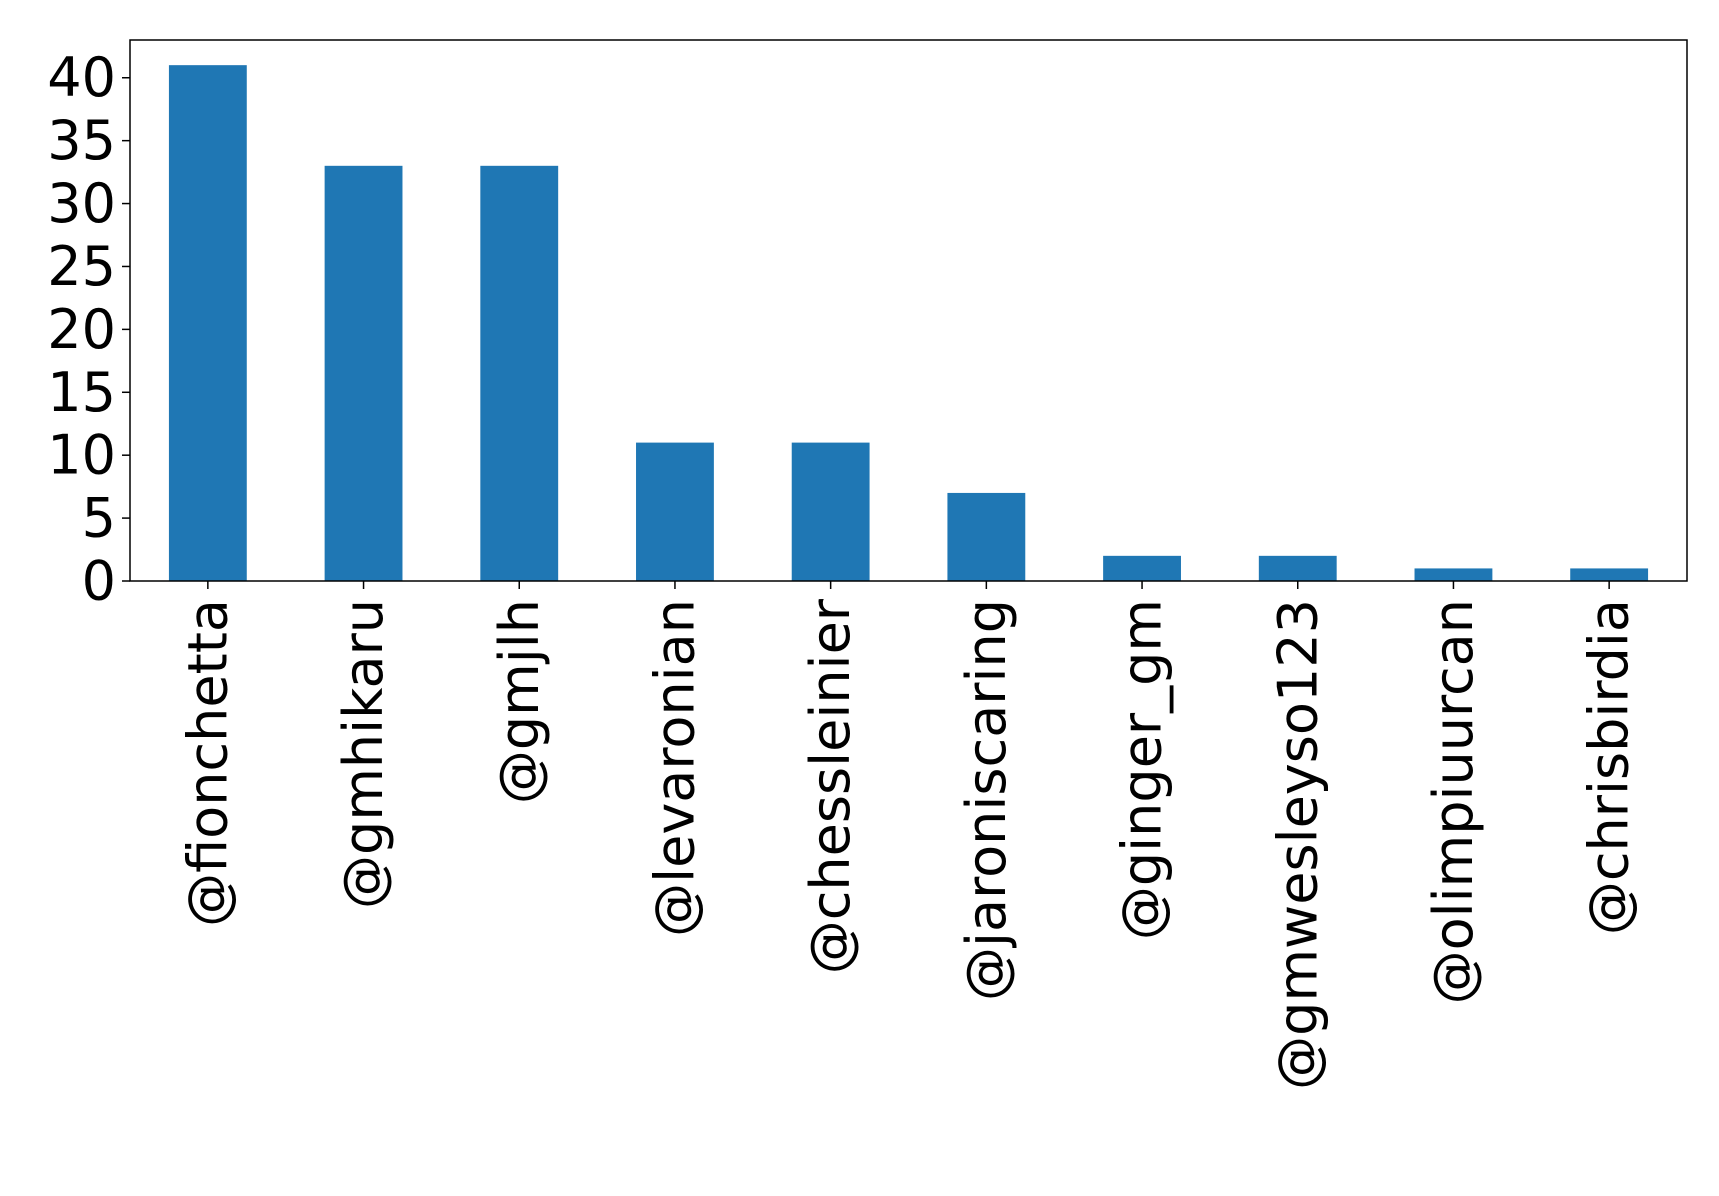 This screenshot has height=1196, width=1719. What do you see at coordinates (986, 800) in the screenshot?
I see `x-tick-label: @jaroniscaring` at bounding box center [986, 800].